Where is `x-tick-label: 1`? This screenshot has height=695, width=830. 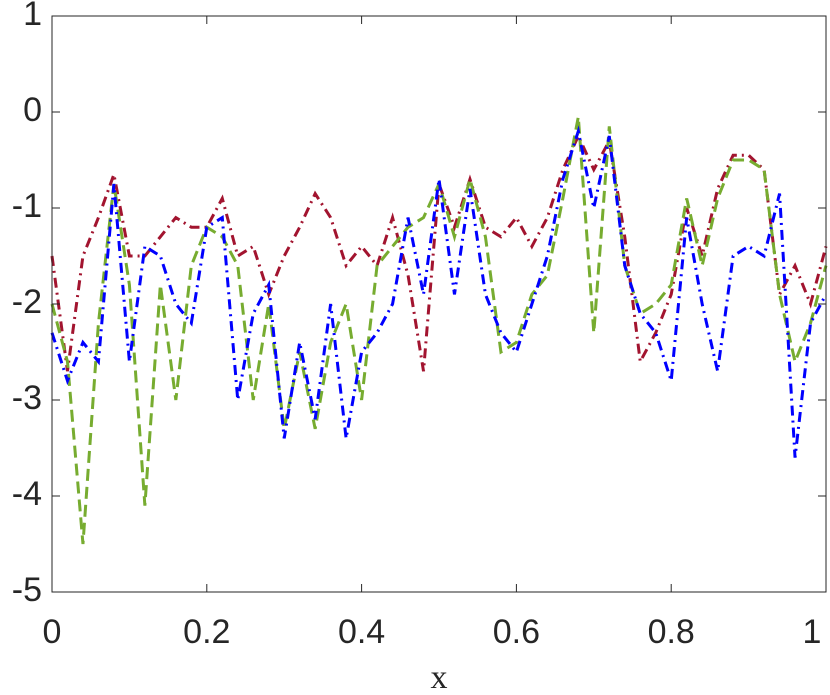 x-tick-label: 1 is located at coordinates (812, 632).